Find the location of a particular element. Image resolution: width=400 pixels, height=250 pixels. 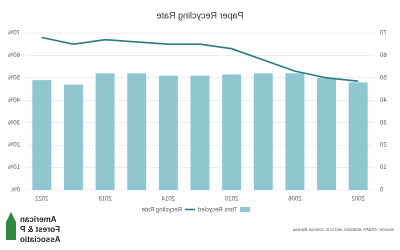

y2-tick-label: 0% is located at coordinates (15, 191).